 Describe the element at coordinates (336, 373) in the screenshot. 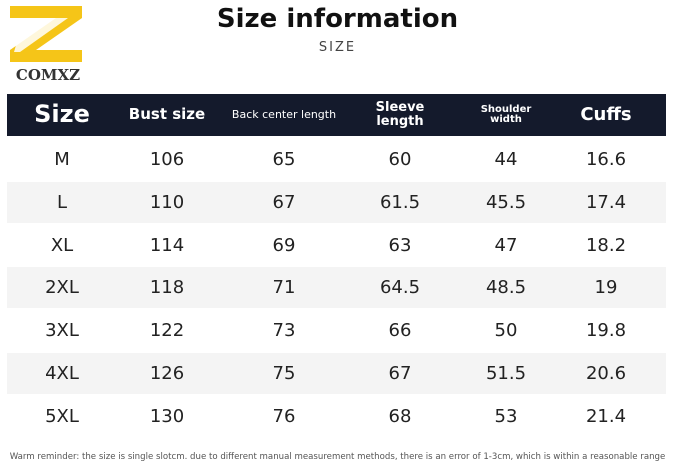

I see `table-row: 4XL 126 75 67 51.5 20.6` at that location.